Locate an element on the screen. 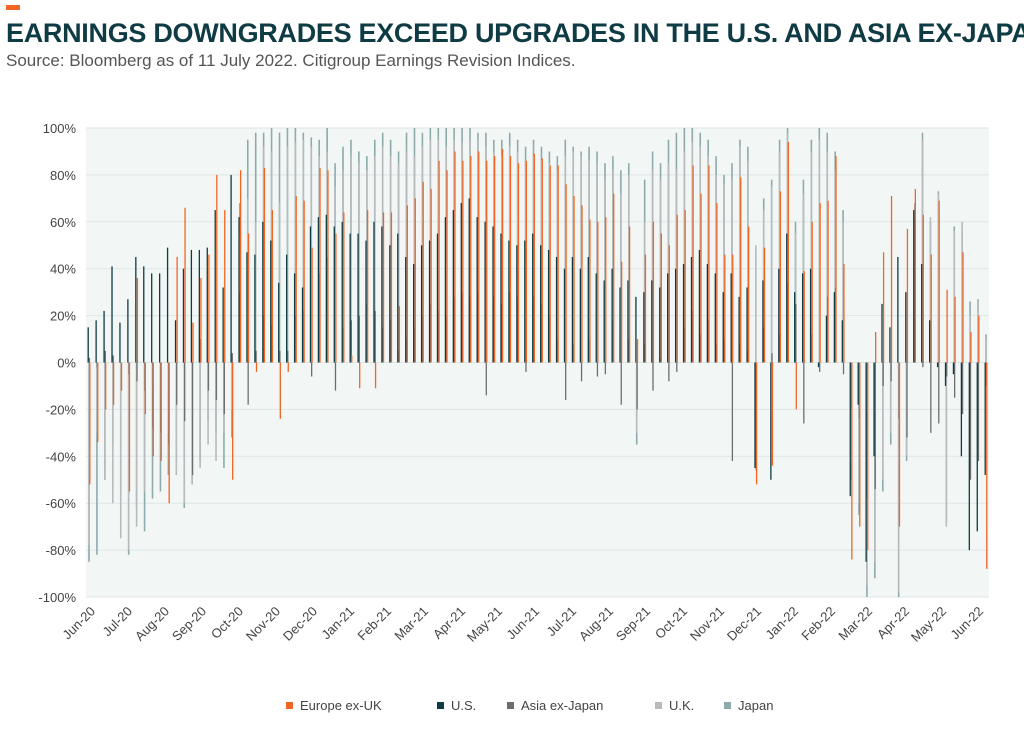  x-tick-label: Aug-21 is located at coordinates (596, 624).